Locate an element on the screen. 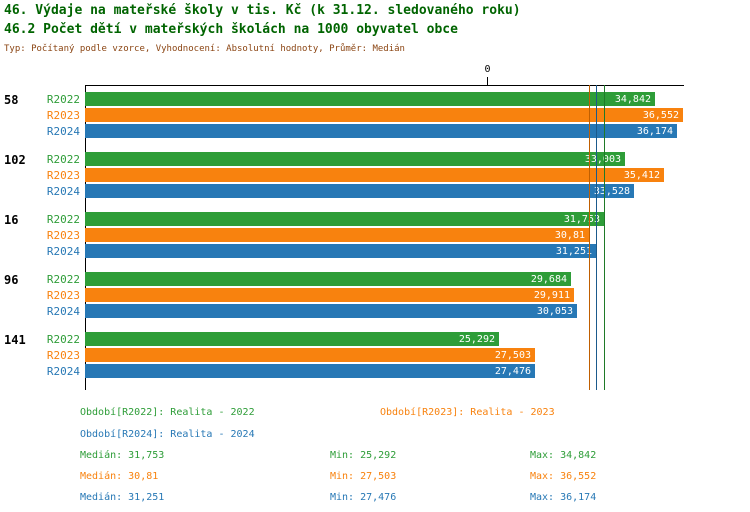  bar-value-label: 33,528 is located at coordinates (611, 191).